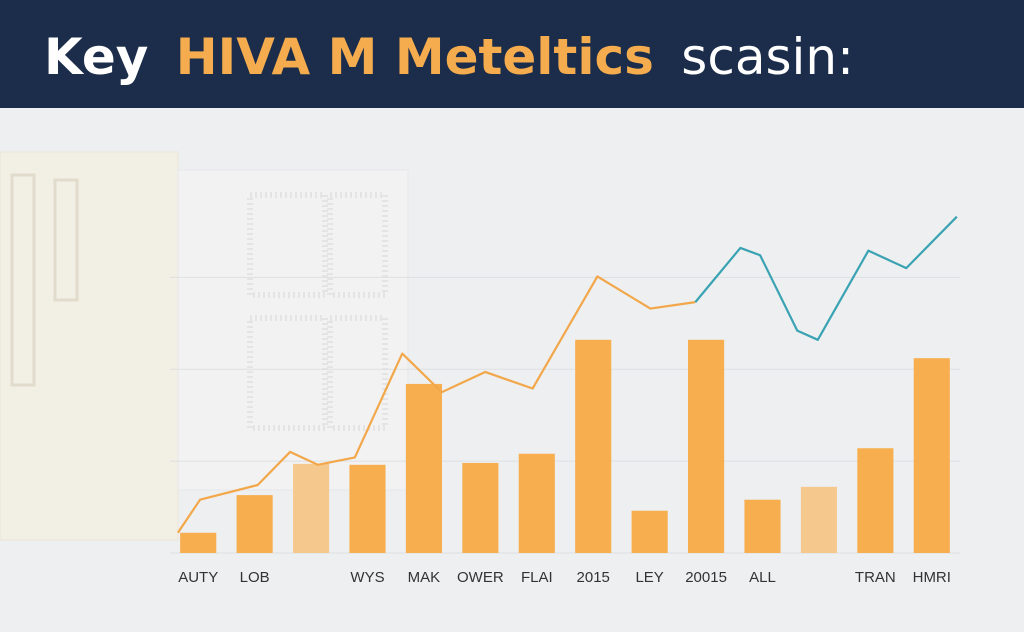 This screenshot has width=1024, height=632. What do you see at coordinates (198, 577) in the screenshot?
I see `x-tick-label: AUTY` at bounding box center [198, 577].